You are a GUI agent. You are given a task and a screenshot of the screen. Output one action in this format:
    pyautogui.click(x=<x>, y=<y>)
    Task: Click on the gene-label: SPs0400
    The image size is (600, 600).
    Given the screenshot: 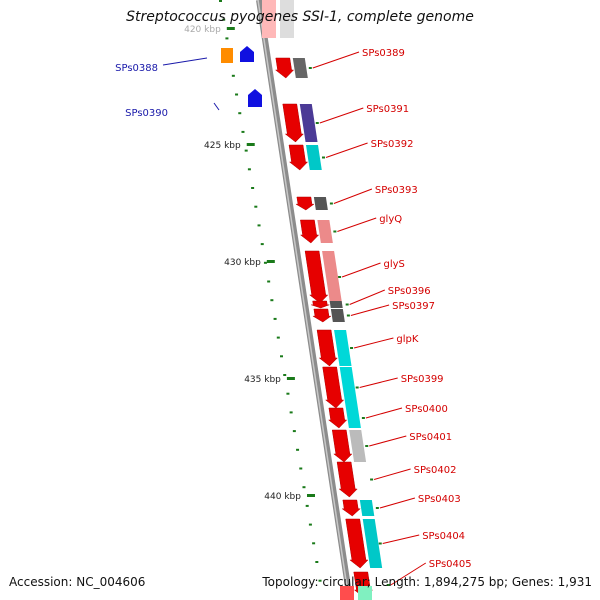 What is the action you would take?
    pyautogui.click(x=426, y=409)
    